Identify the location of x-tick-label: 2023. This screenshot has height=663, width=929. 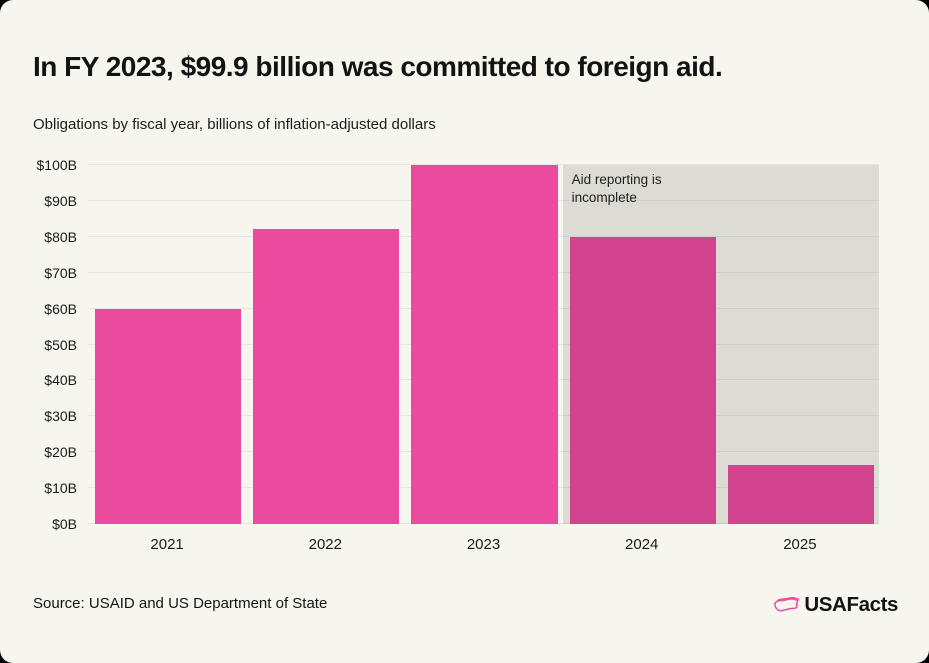
(483, 544).